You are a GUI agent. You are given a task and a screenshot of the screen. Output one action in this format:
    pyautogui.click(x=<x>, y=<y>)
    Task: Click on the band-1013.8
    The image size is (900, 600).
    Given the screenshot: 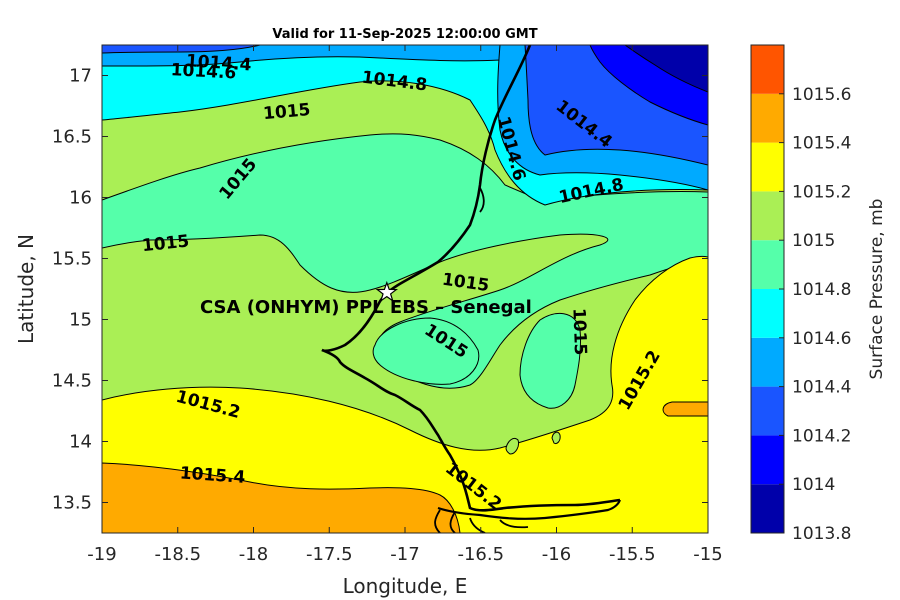 What is the action you would take?
    pyautogui.click(x=666, y=69)
    